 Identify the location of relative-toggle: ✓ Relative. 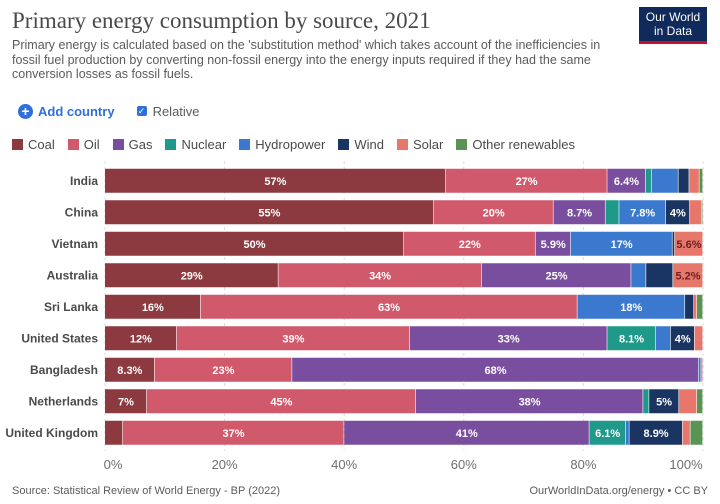
(168, 111).